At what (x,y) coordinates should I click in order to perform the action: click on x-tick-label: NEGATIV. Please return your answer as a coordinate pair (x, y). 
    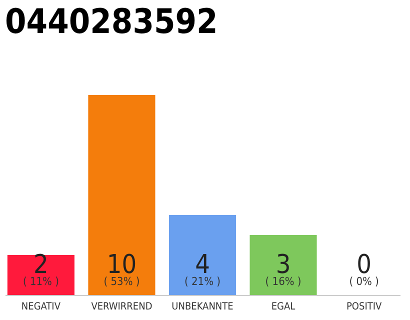
    Looking at the image, I should click on (41, 307).